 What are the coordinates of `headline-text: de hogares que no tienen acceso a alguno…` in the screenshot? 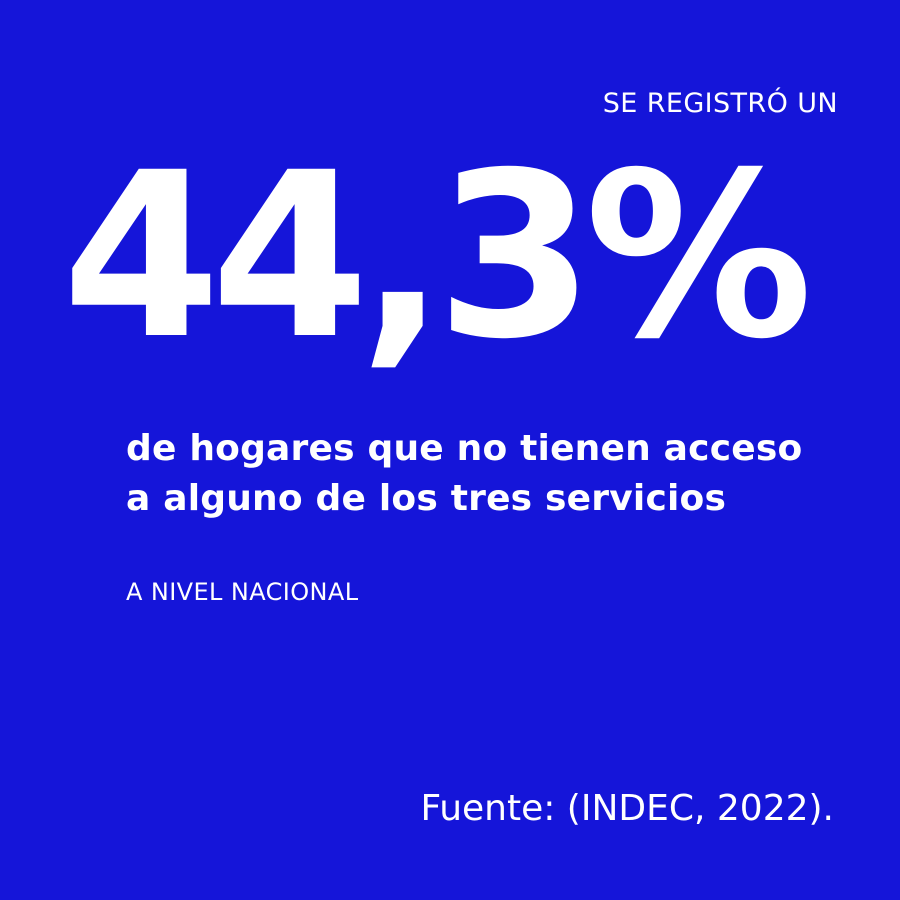 It's located at (464, 473).